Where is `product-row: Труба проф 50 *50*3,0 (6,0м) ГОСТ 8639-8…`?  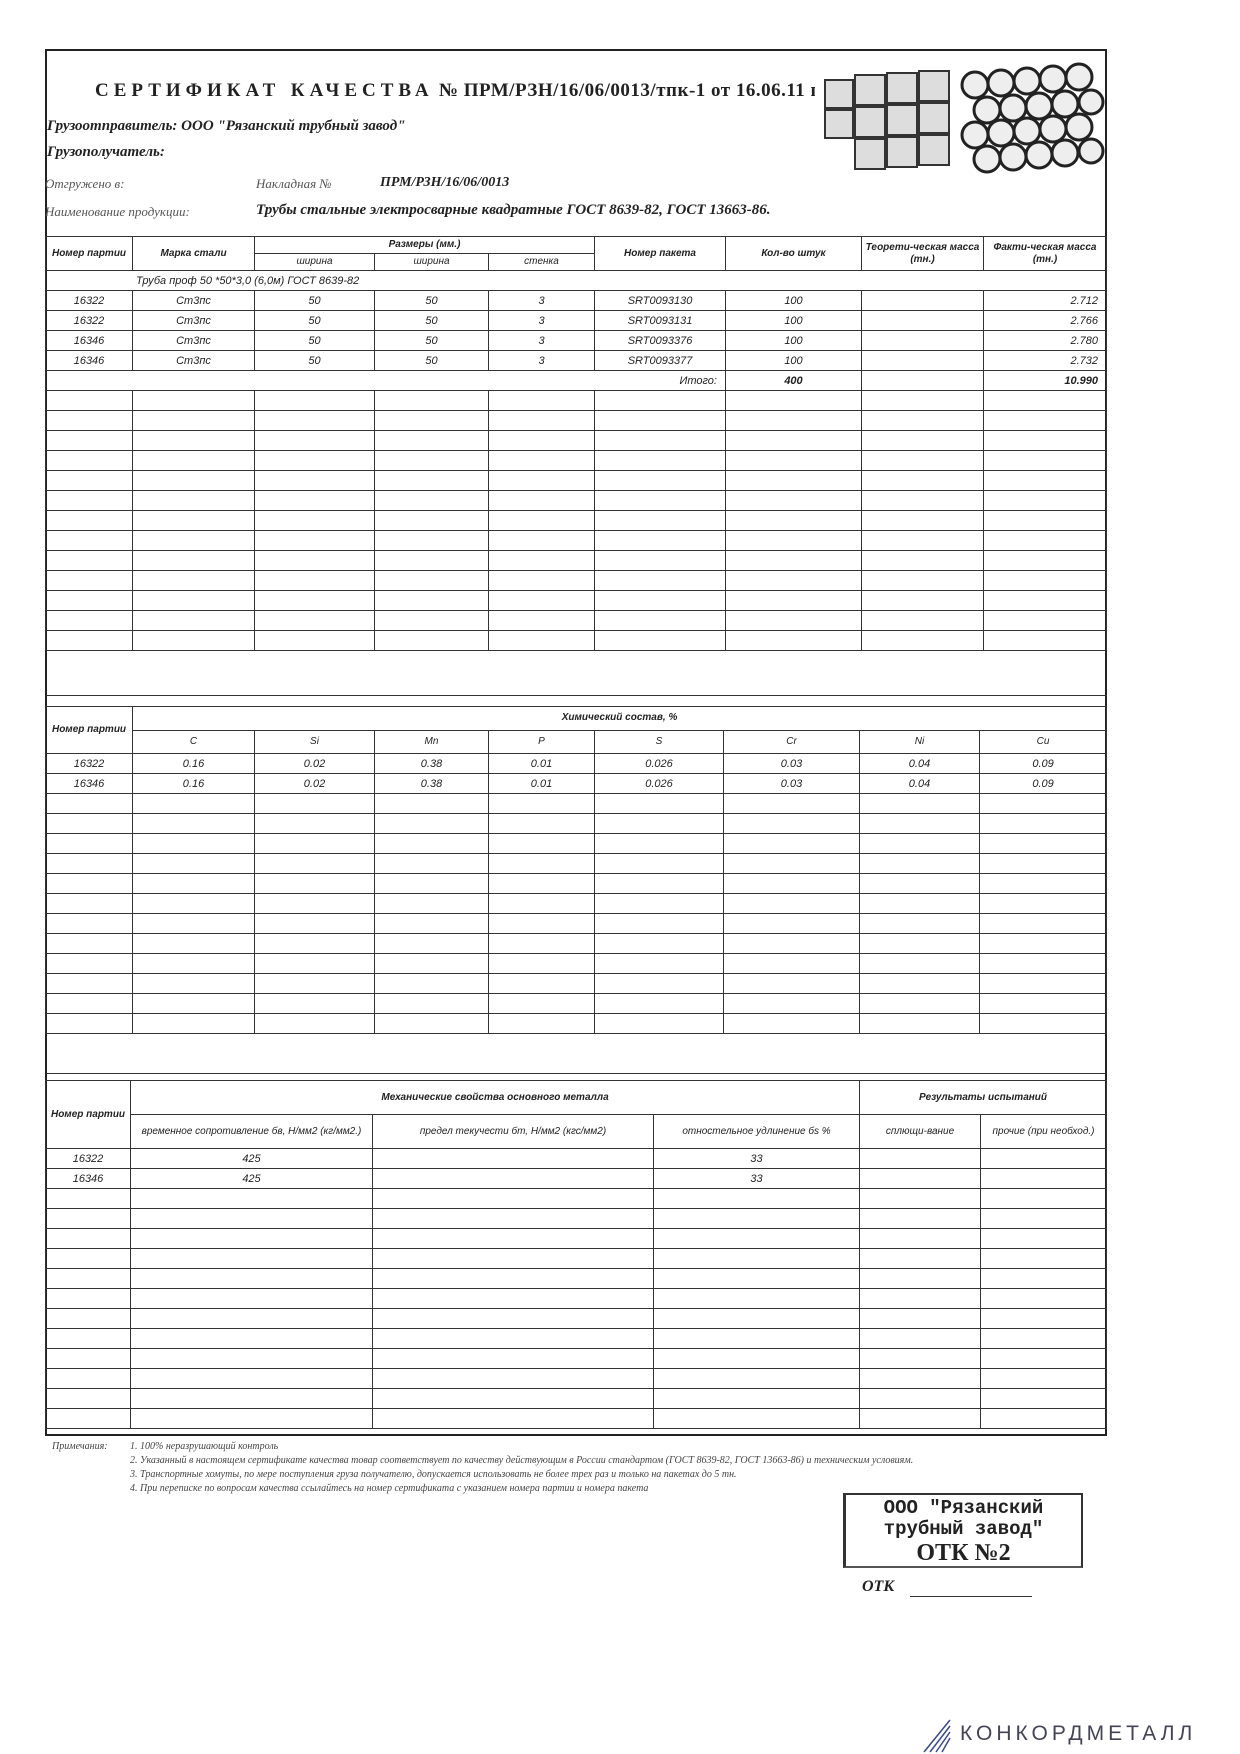
product-row: Труба проф 50 *50*3,0 (6,0м) ГОСТ 8639-8… is located at coordinates (576, 280).